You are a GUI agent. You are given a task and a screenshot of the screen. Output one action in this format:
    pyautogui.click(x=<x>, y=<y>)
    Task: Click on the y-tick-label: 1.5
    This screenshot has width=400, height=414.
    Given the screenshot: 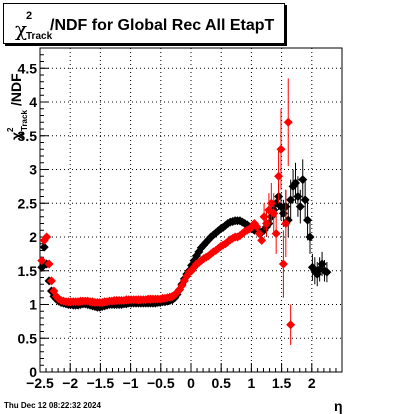 What is the action you would take?
    pyautogui.click(x=28, y=271)
    